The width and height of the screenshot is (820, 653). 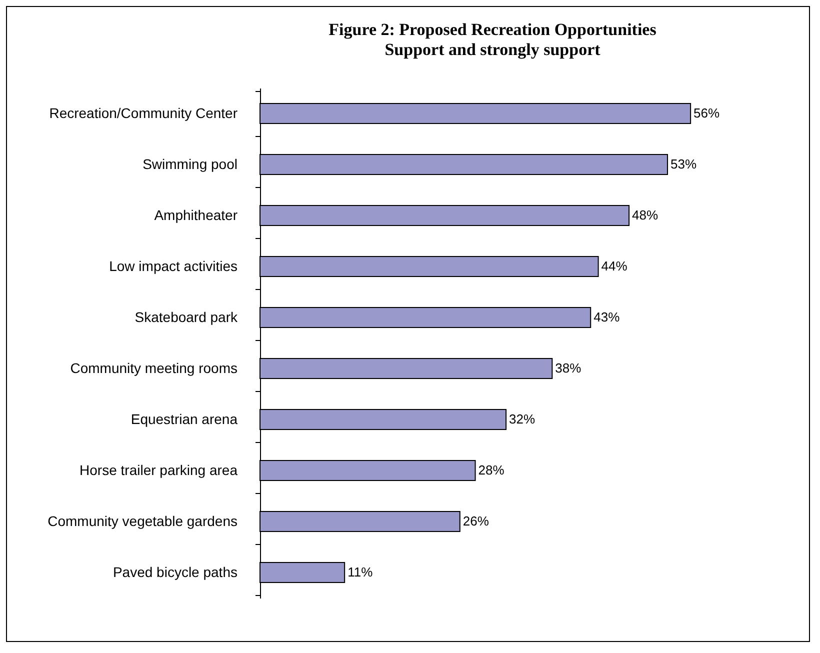 I want to click on chart-subtitle: Support and strongly support, so click(x=492, y=49).